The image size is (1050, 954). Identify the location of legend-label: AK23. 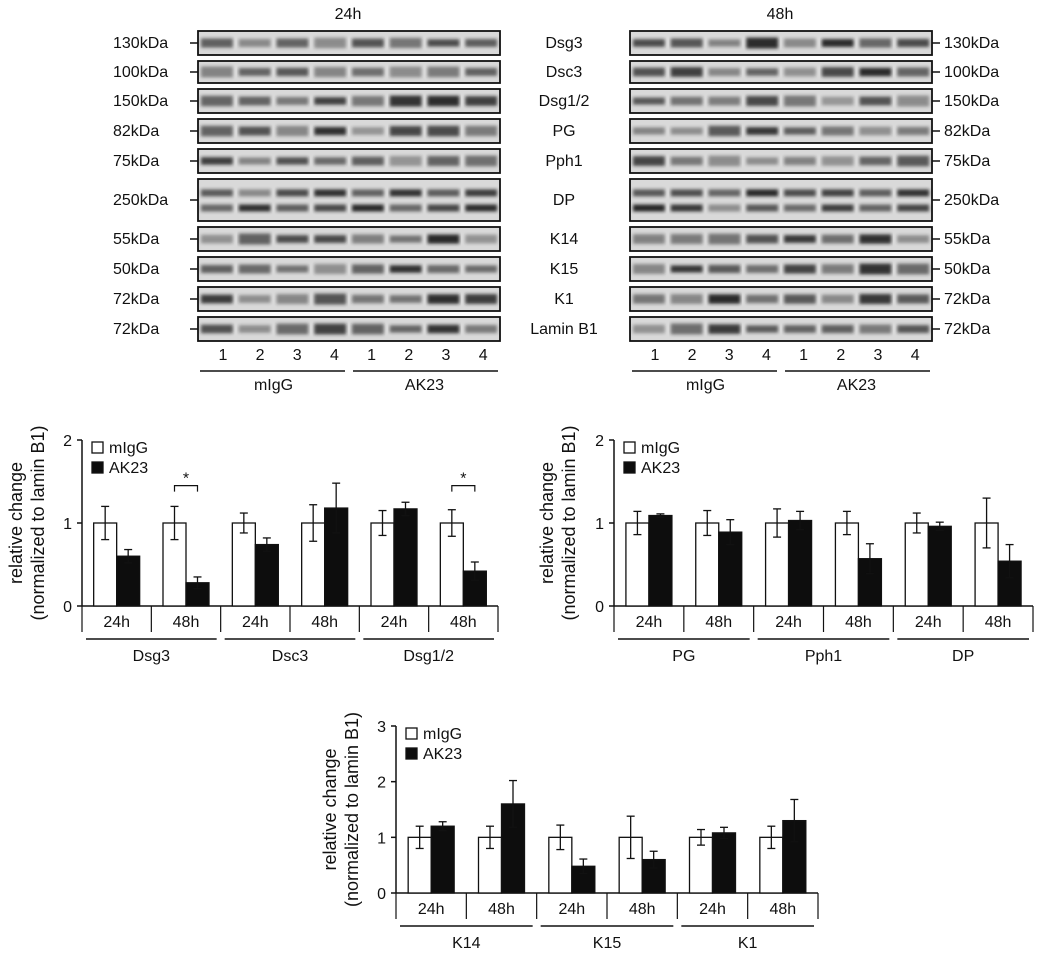
(660, 468).